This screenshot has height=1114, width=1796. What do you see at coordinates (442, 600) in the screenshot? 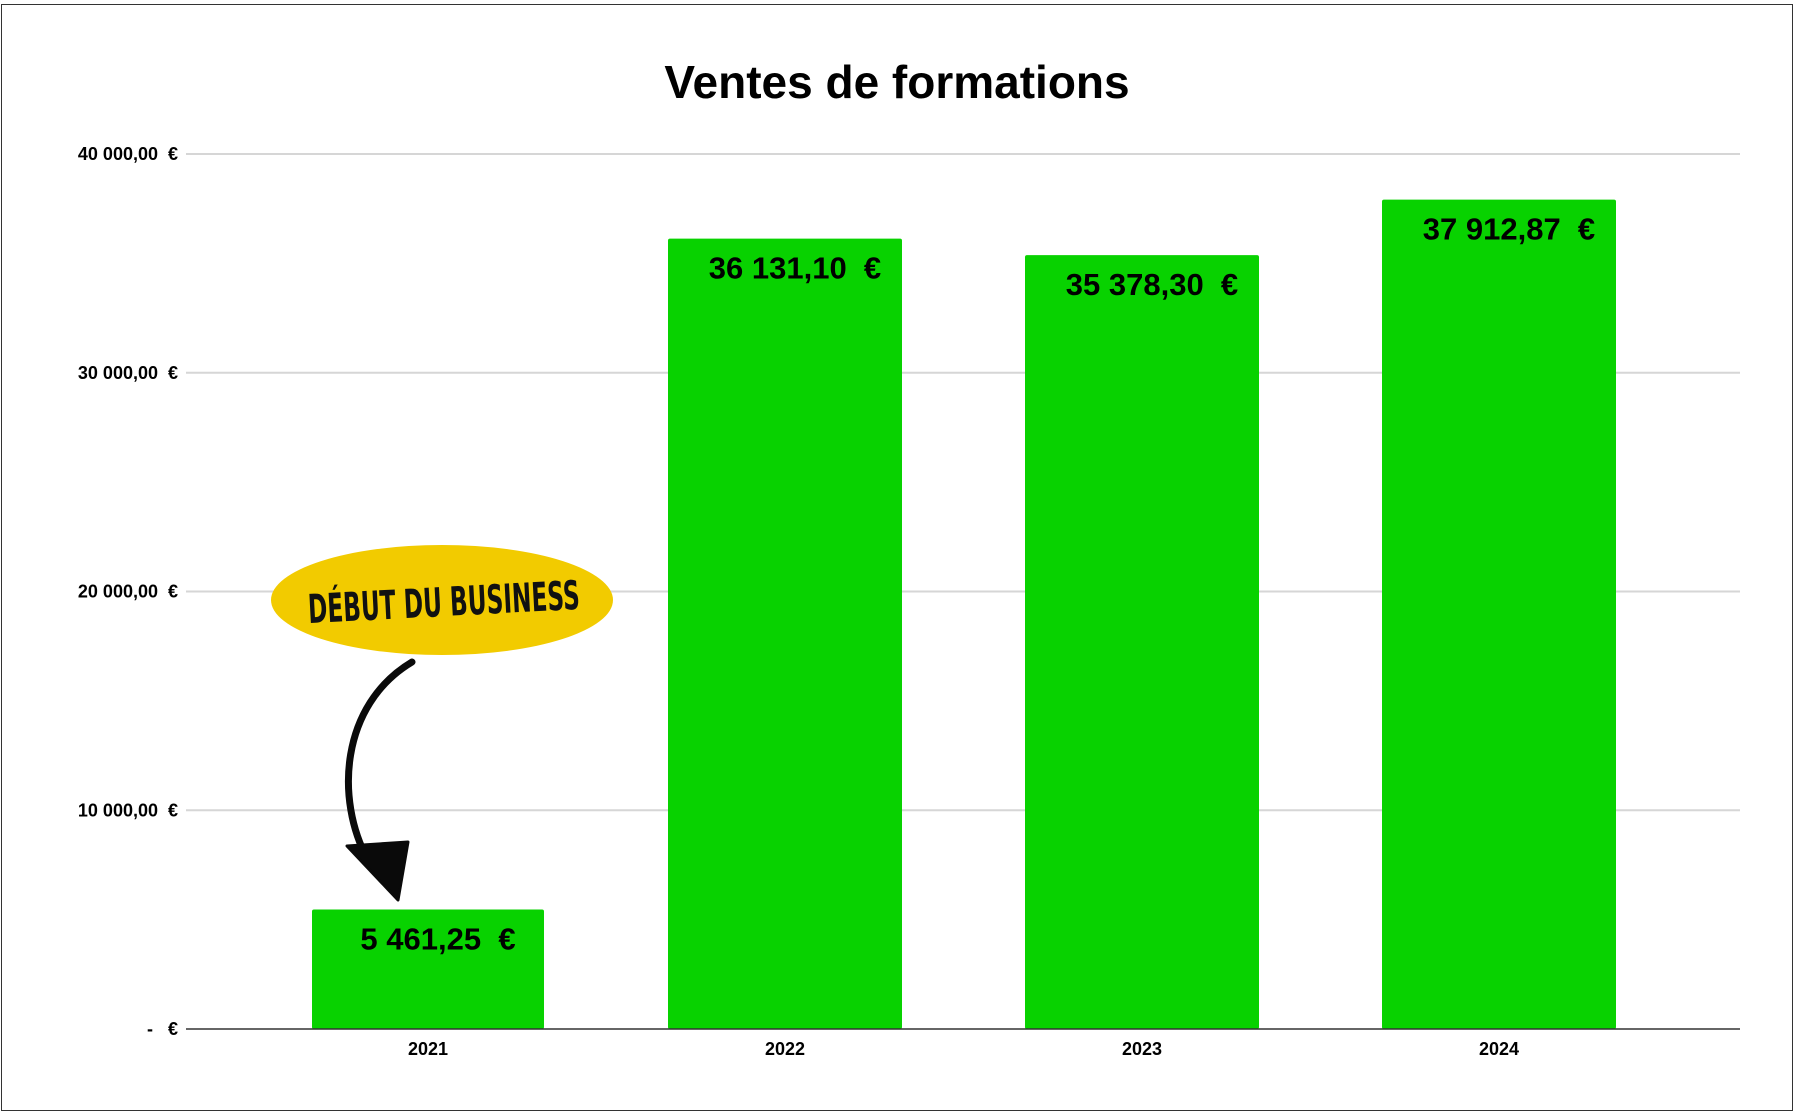
I see `callout-bubble` at bounding box center [442, 600].